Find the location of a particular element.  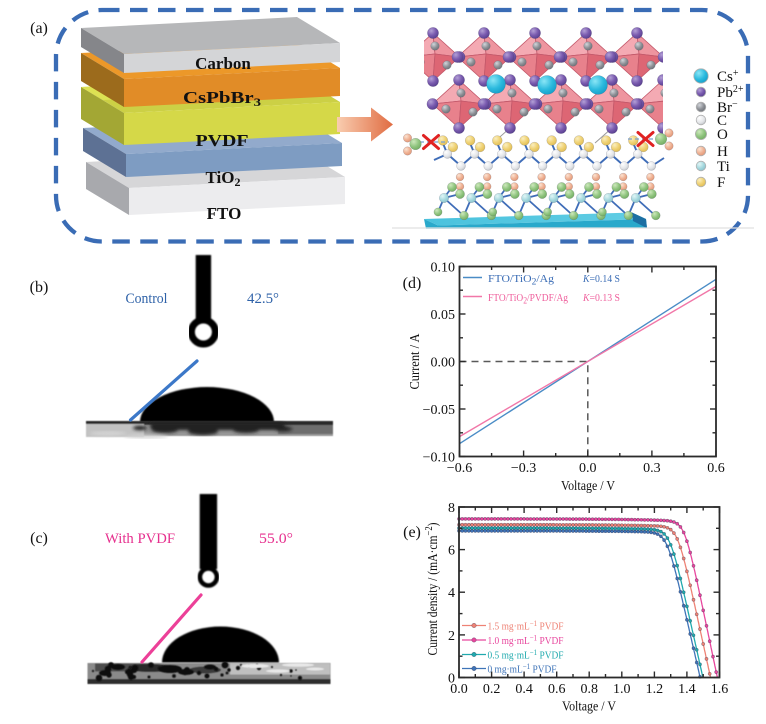

svg-text: (d) is located at coordinates (412, 283).